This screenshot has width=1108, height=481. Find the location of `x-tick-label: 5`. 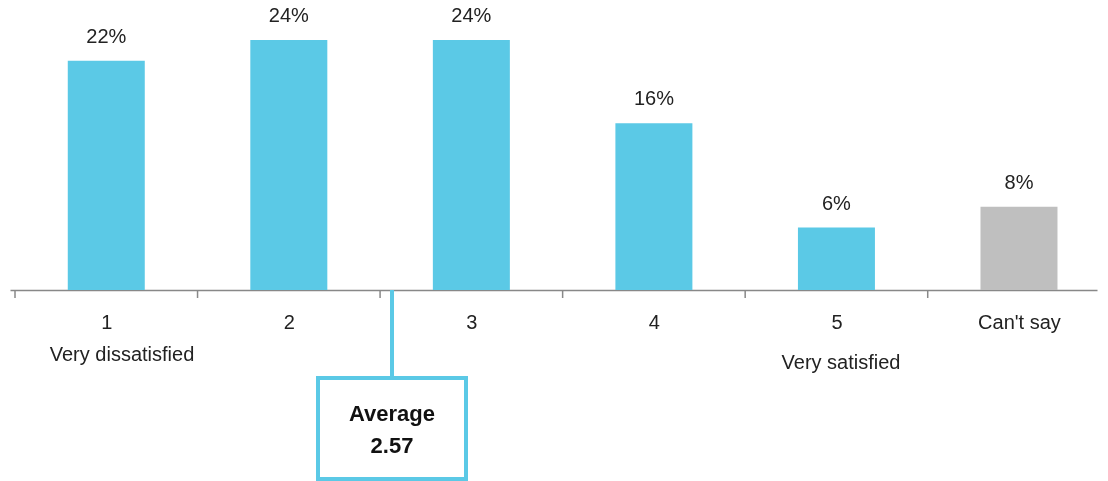

x-tick-label: 5 is located at coordinates (837, 321).